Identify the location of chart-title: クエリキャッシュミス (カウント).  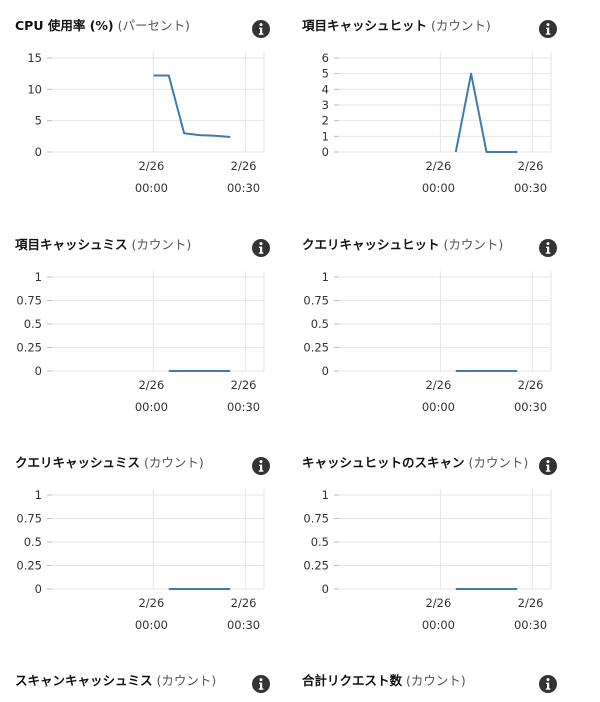
(109, 463).